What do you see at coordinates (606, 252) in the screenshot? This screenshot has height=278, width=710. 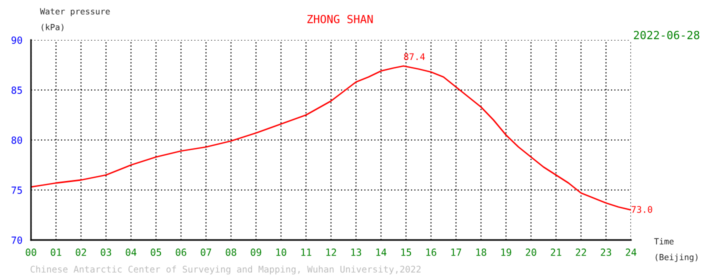 I see `x-tick-label: 23` at bounding box center [606, 252].